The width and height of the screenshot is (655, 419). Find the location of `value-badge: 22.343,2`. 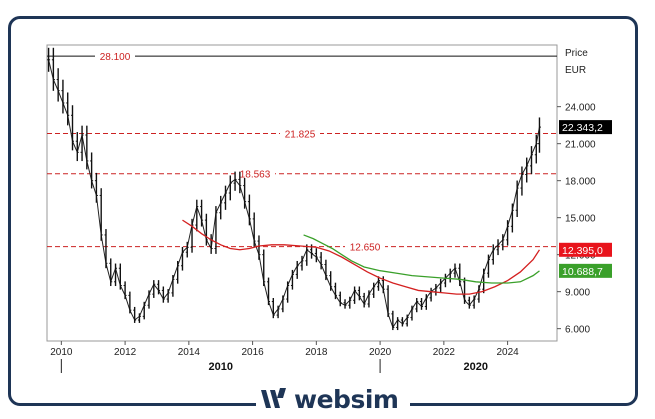

value-badge: 22.343,2 is located at coordinates (585, 127).